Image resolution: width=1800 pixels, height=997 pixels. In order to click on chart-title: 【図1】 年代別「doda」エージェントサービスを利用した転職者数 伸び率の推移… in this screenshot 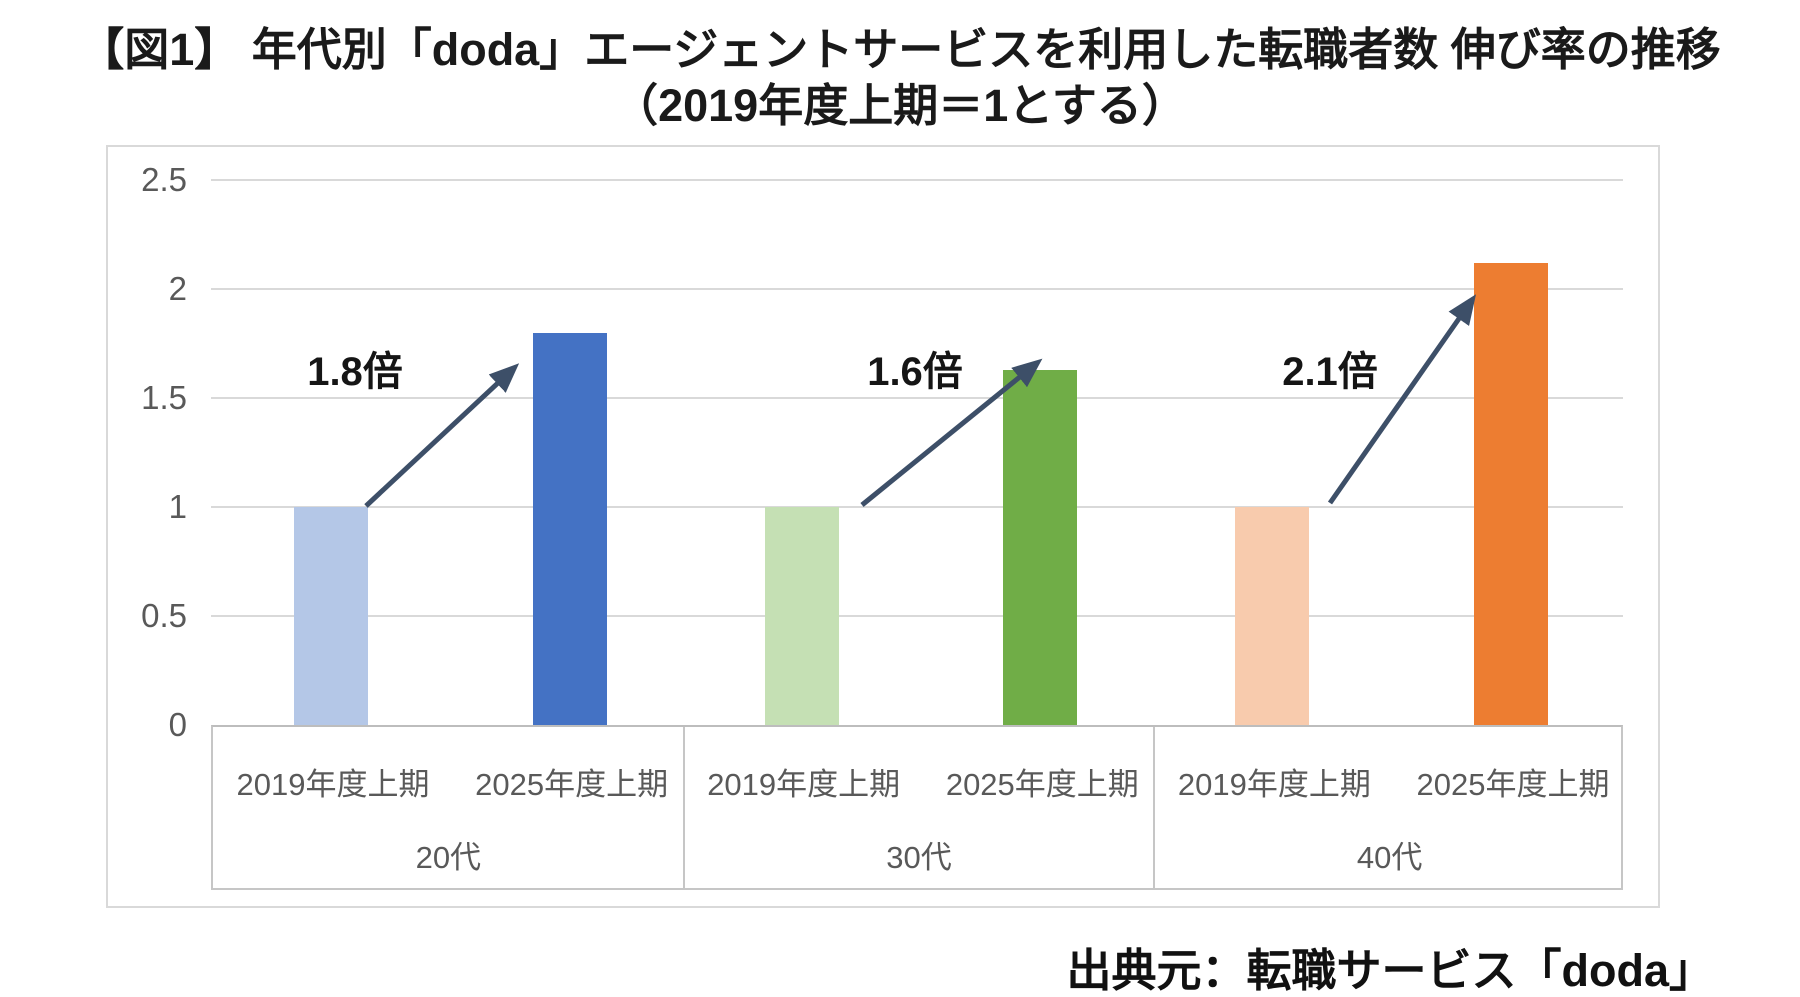, I will do `click(900, 78)`.